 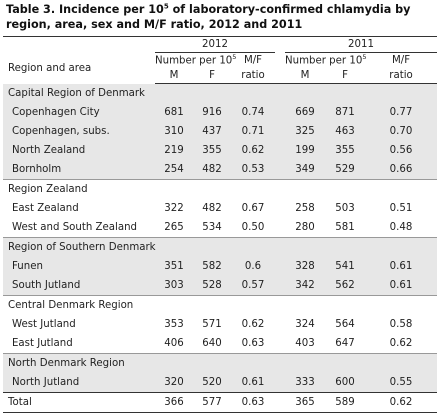 I want to click on total-row: Total 366 577 0.63 365 589 0.62, so click(x=220, y=402).